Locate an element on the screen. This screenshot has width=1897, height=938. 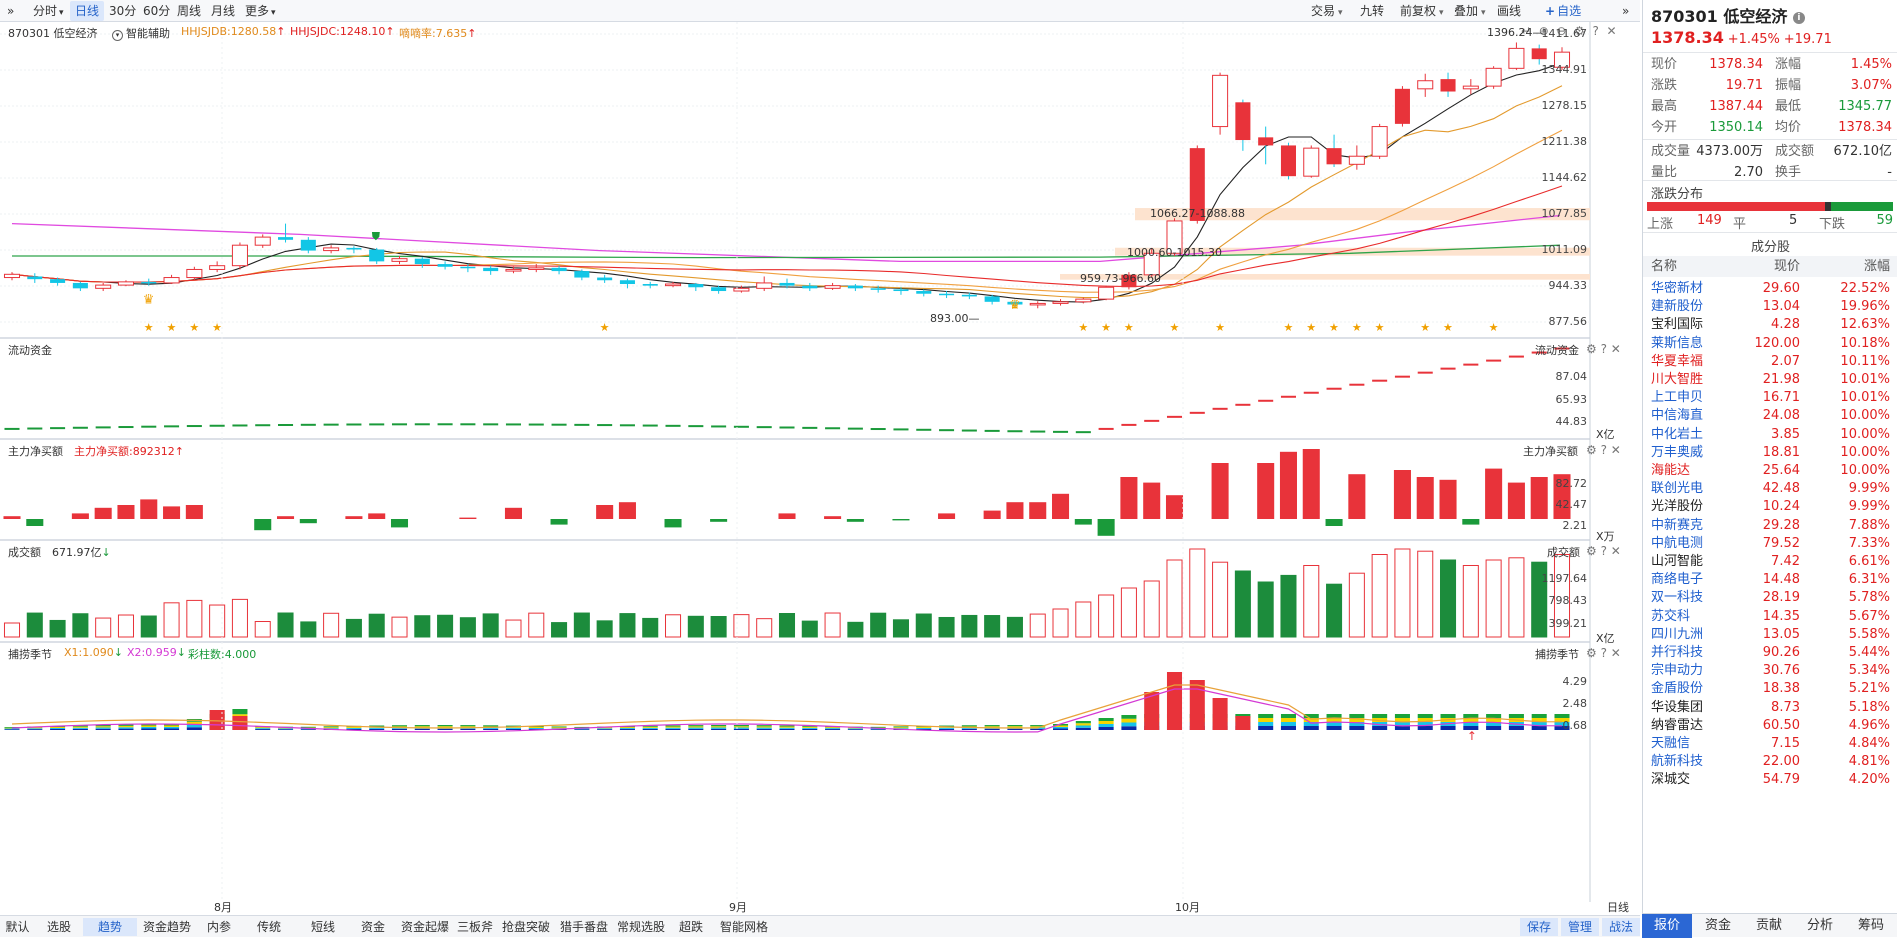
tool-button-2: 前复权 ▾ is located at coordinates (1422, 11).